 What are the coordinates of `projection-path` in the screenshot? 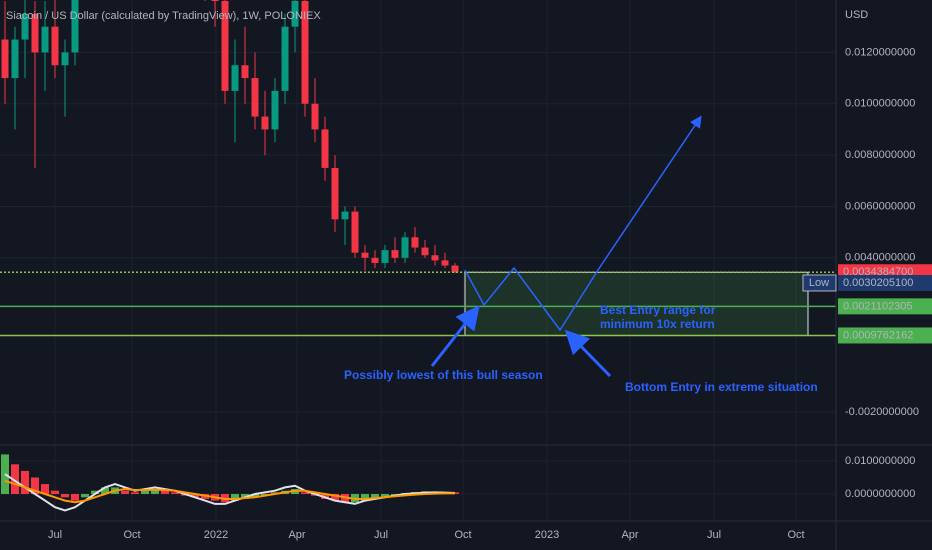 It's located at (583, 223).